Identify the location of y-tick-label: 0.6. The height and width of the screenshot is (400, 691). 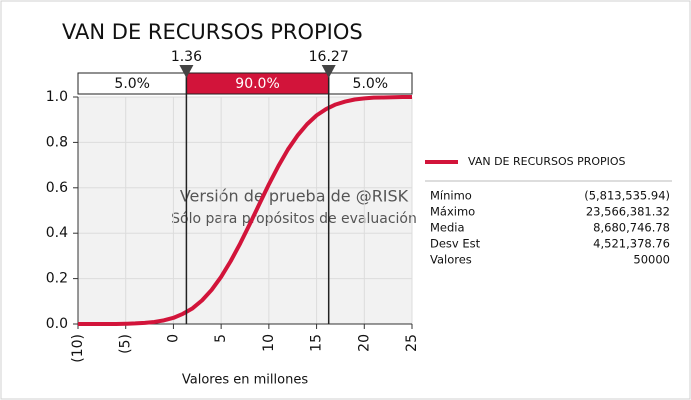
(57, 188).